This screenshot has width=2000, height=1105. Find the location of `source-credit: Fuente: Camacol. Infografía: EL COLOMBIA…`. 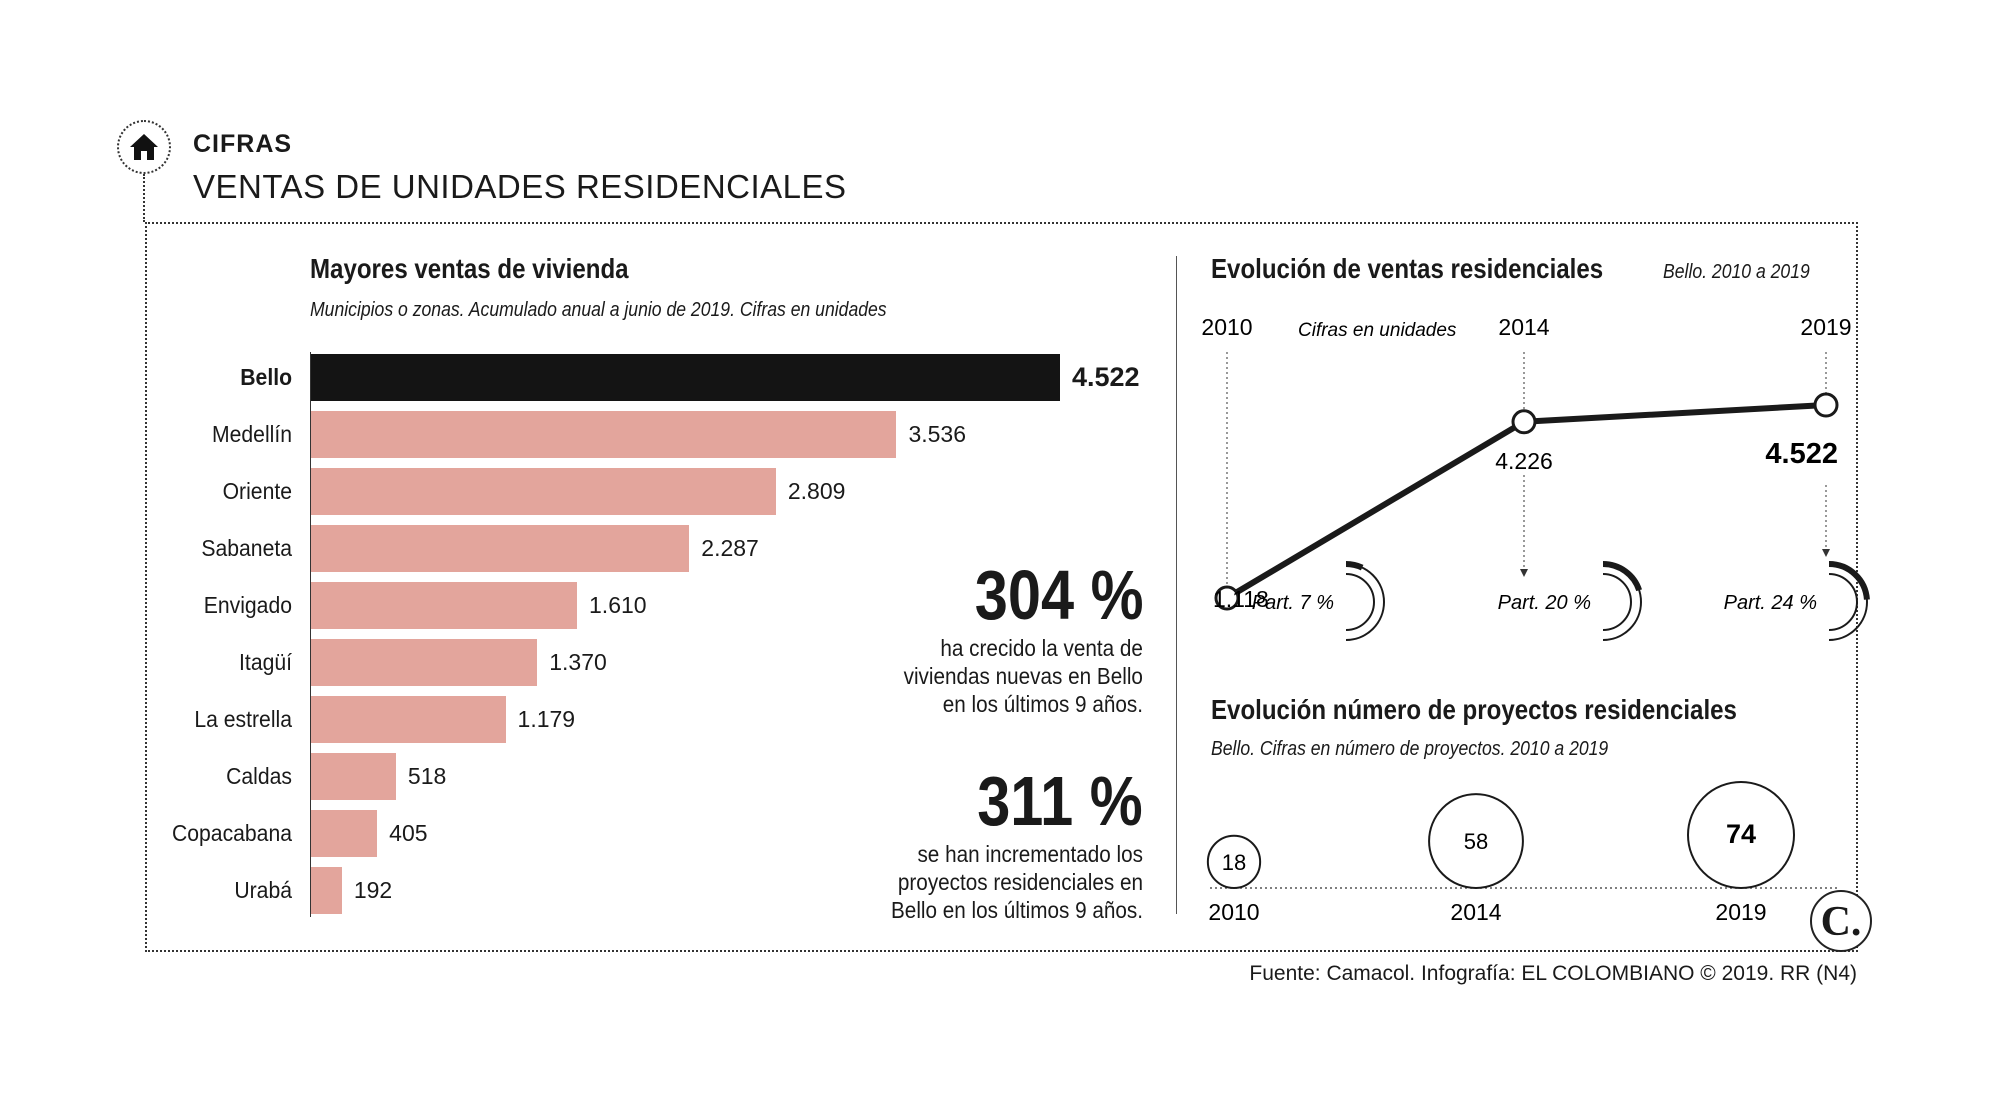

source-credit: Fuente: Camacol. Infografía: EL COLOMBIA… is located at coordinates (1553, 973).